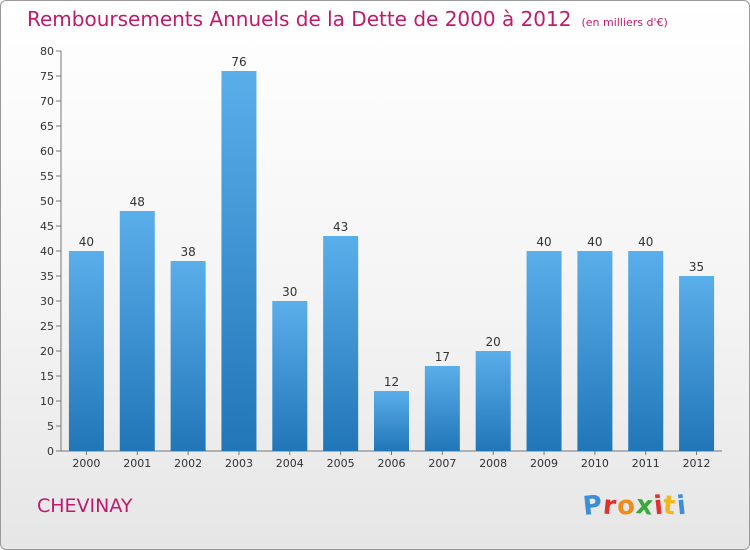 Image resolution: width=750 pixels, height=550 pixels. Describe the element at coordinates (47, 351) in the screenshot. I see `y-tick-label: 20` at that location.